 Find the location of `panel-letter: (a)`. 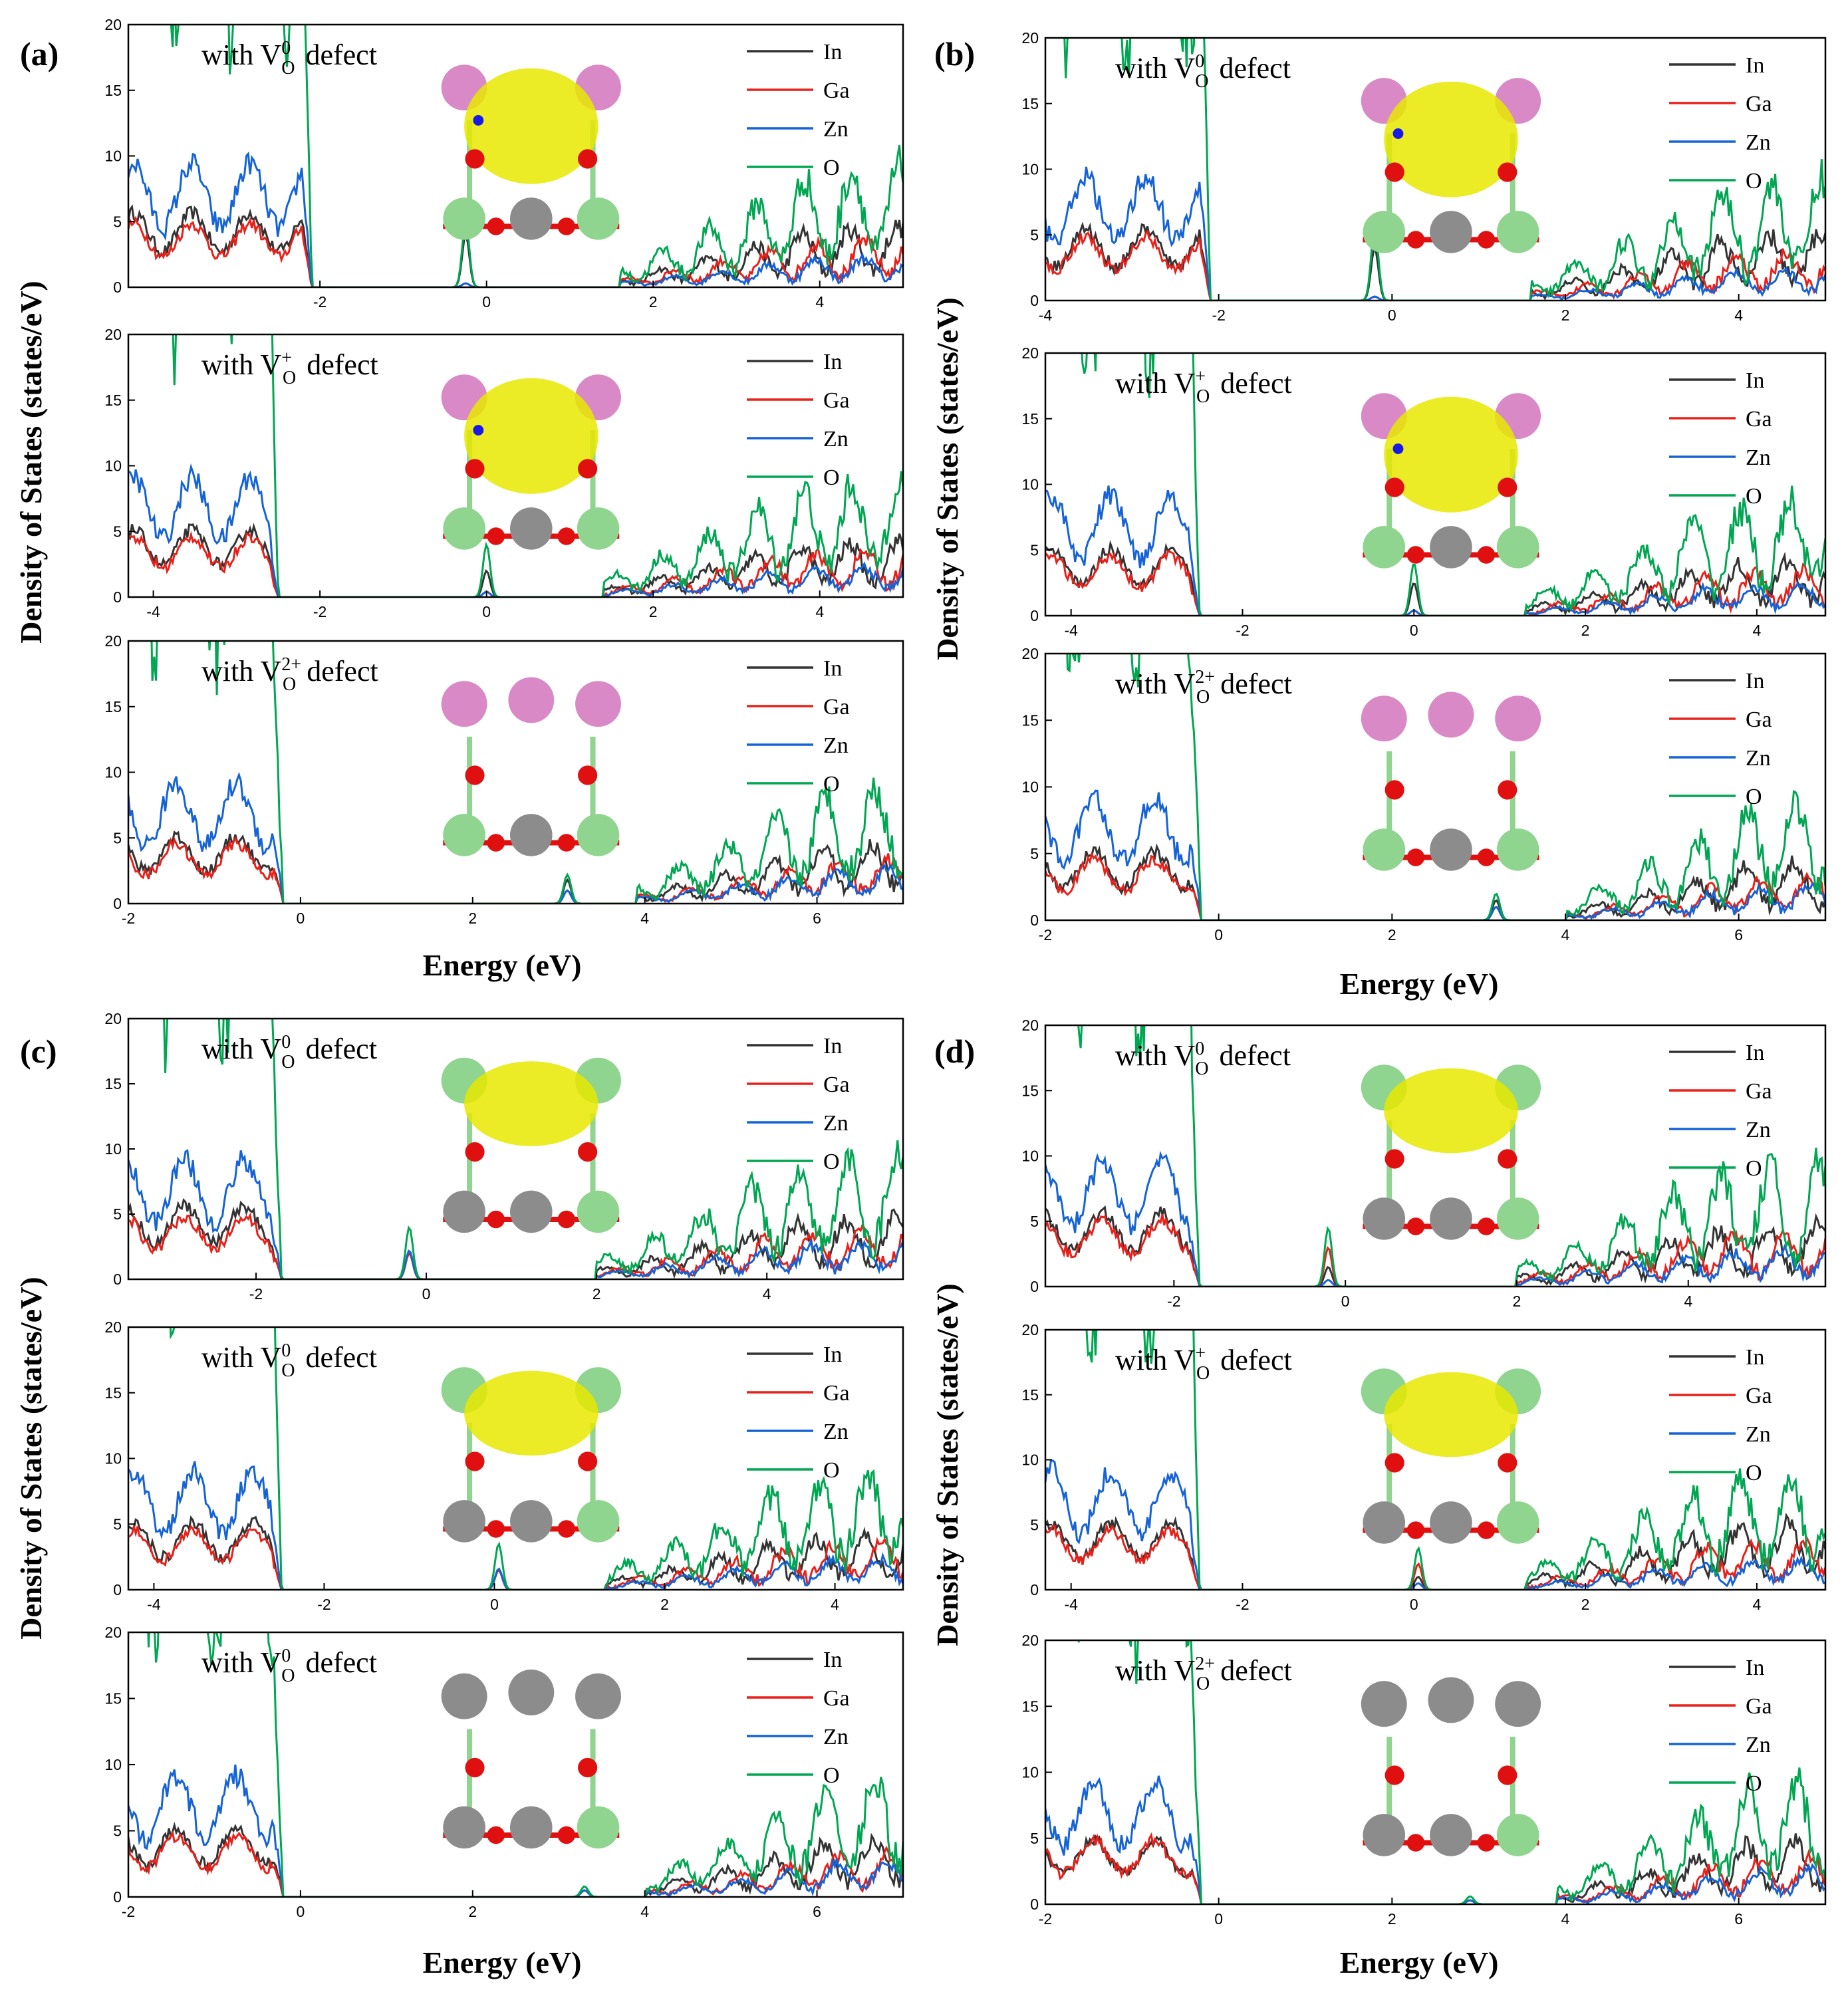

panel-letter: (a) is located at coordinates (39, 53).